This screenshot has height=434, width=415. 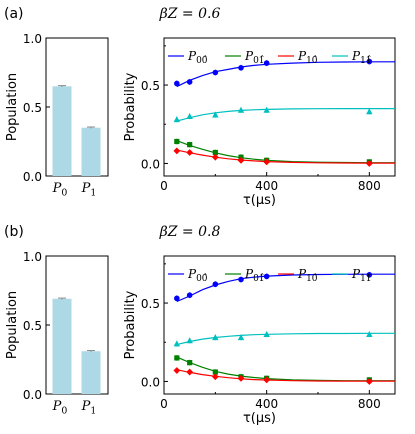 What do you see at coordinates (14, 232) in the screenshot?
I see `panel-label: (b)` at bounding box center [14, 232].